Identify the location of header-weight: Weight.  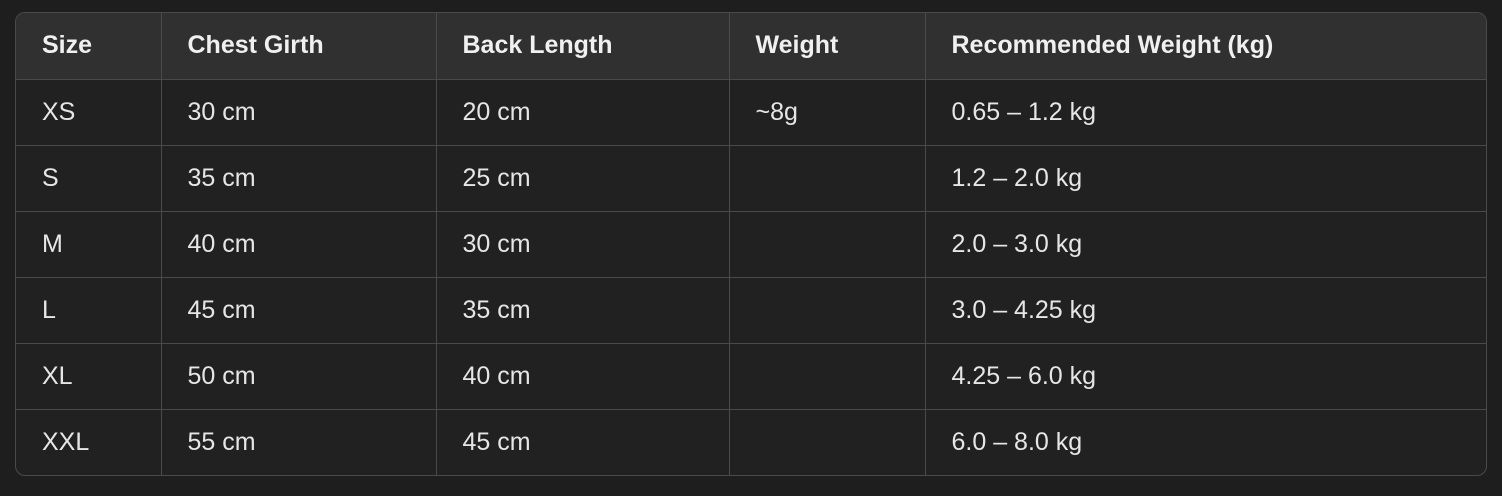
(827, 46).